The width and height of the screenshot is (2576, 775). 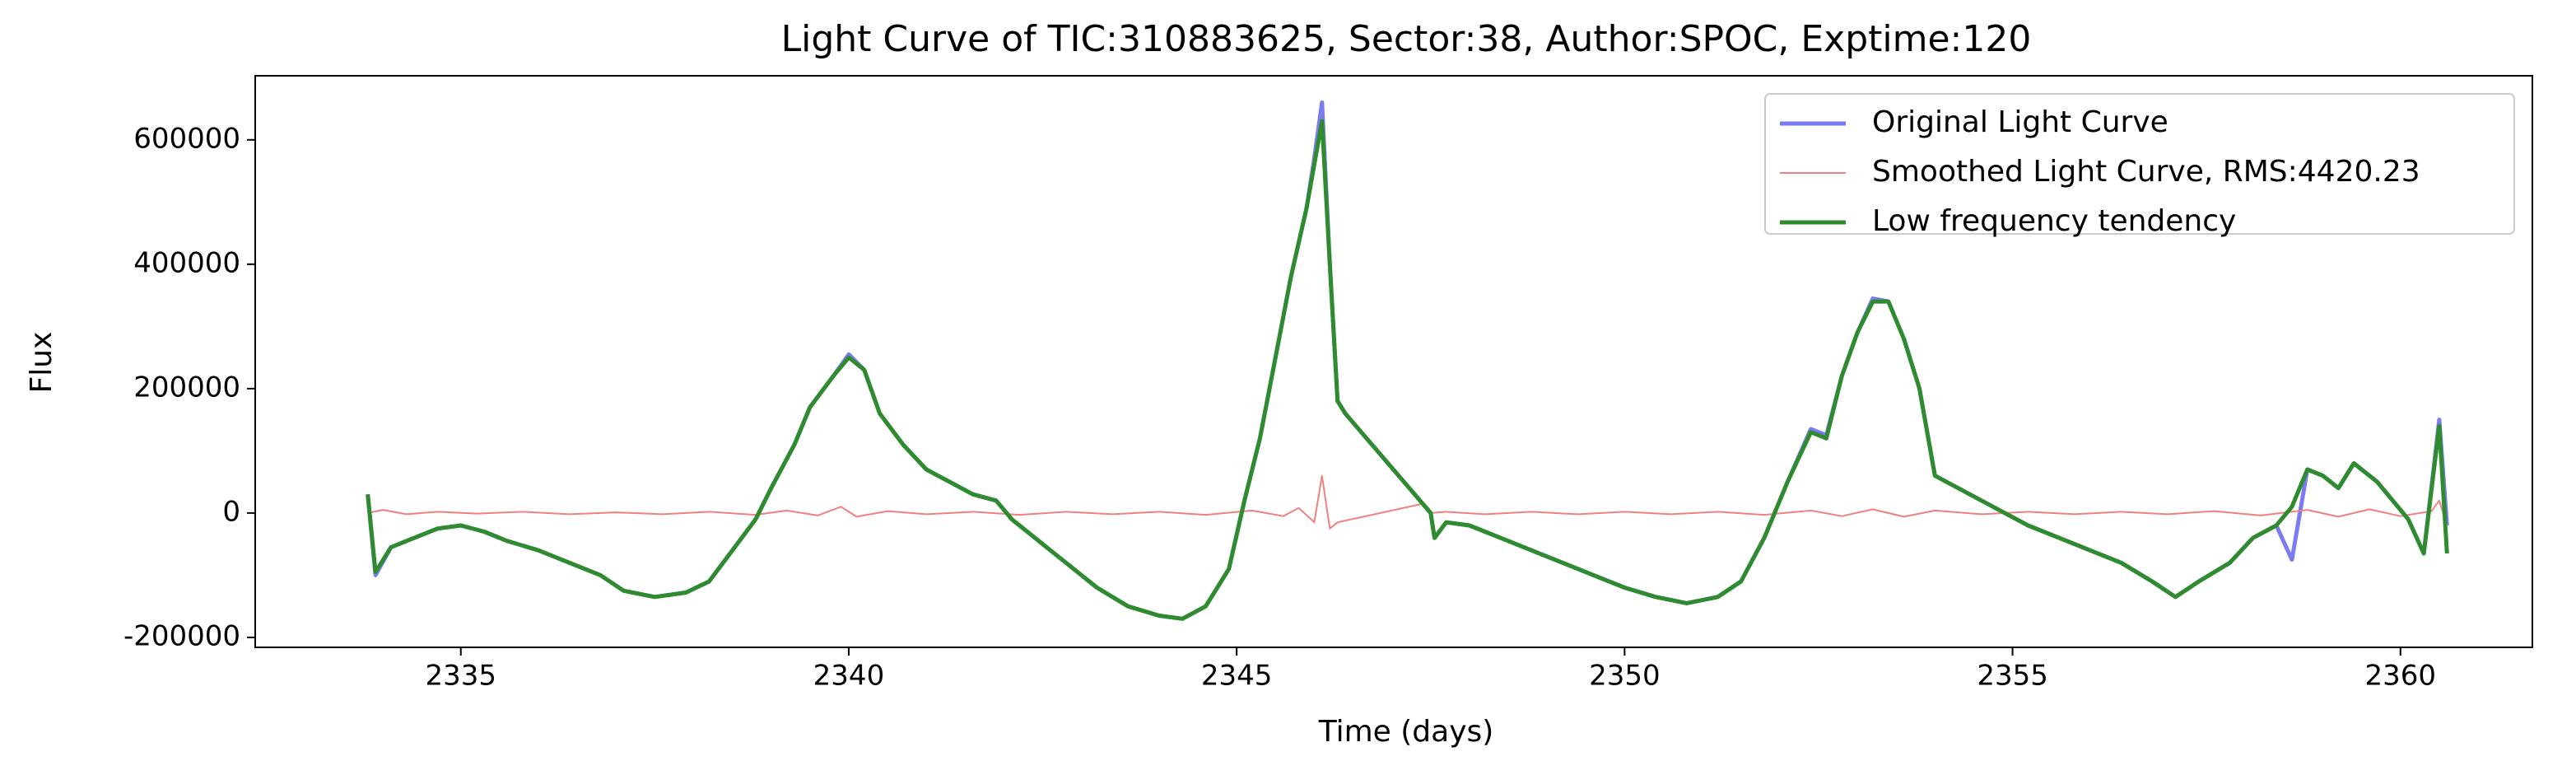 I want to click on y-tick-label: 200000, so click(x=186, y=387).